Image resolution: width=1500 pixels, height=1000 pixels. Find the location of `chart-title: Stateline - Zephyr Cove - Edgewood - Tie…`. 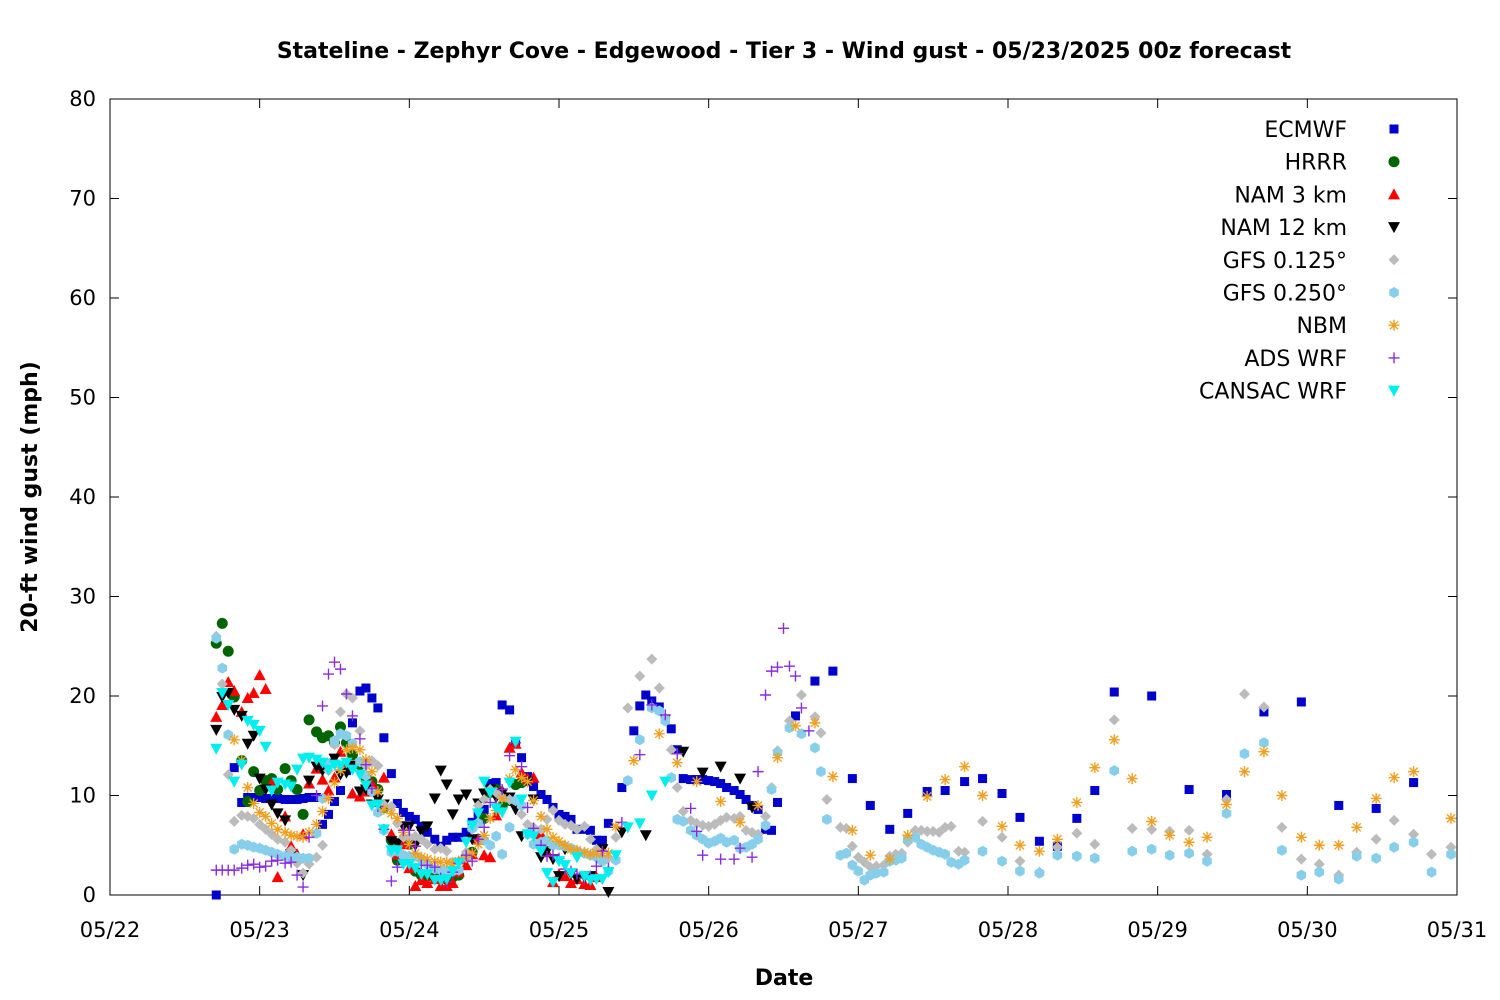

chart-title: Stateline - Zephyr Cove - Edgewood - Tie… is located at coordinates (784, 51).